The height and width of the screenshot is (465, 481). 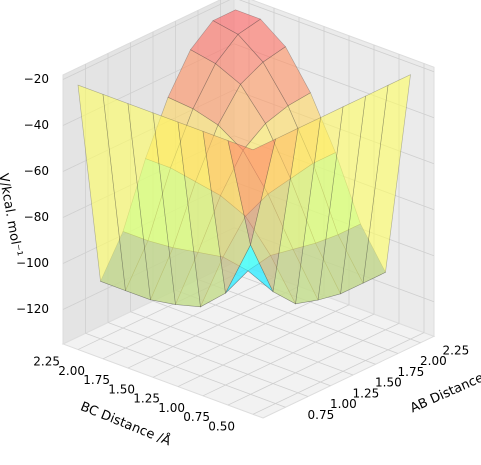 What do you see at coordinates (36, 171) in the screenshot?
I see `z-tick-label: −60` at bounding box center [36, 171].